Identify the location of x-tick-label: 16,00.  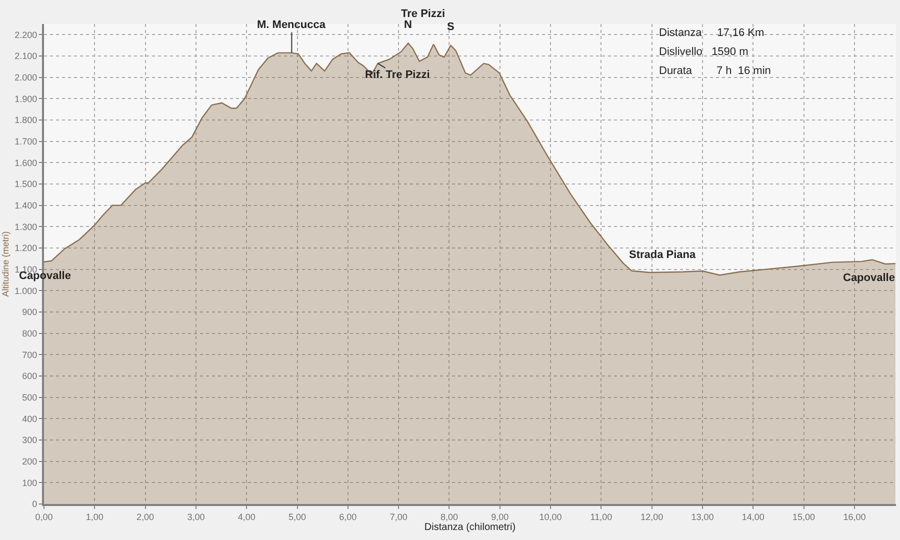
(854, 517).